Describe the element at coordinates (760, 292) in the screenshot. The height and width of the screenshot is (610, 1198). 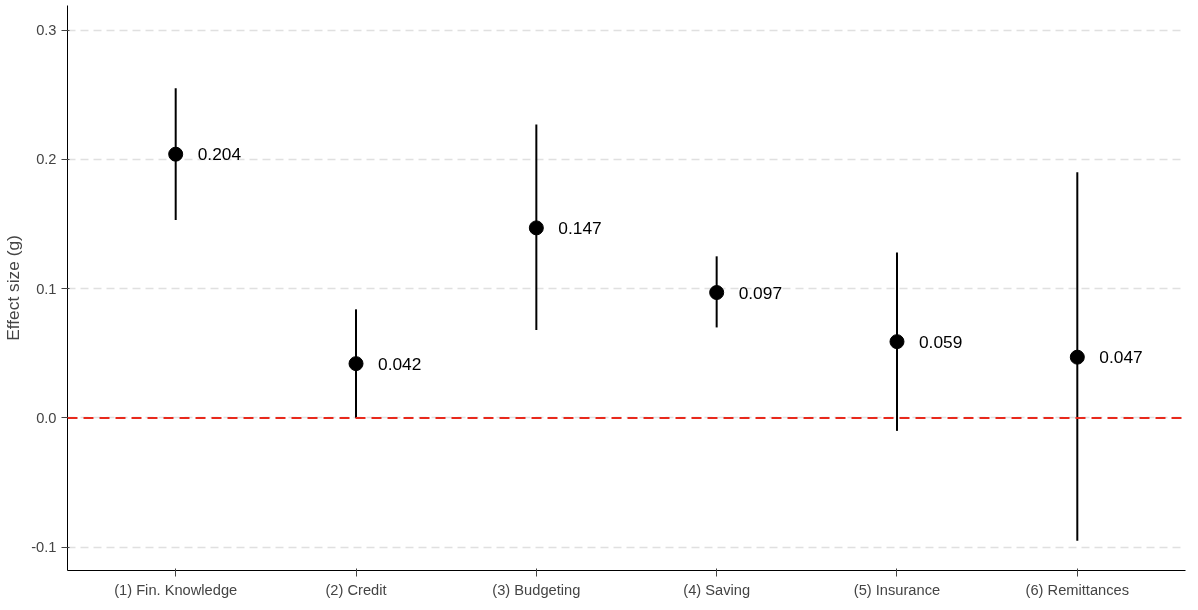
I see `data-label: 0.097` at that location.